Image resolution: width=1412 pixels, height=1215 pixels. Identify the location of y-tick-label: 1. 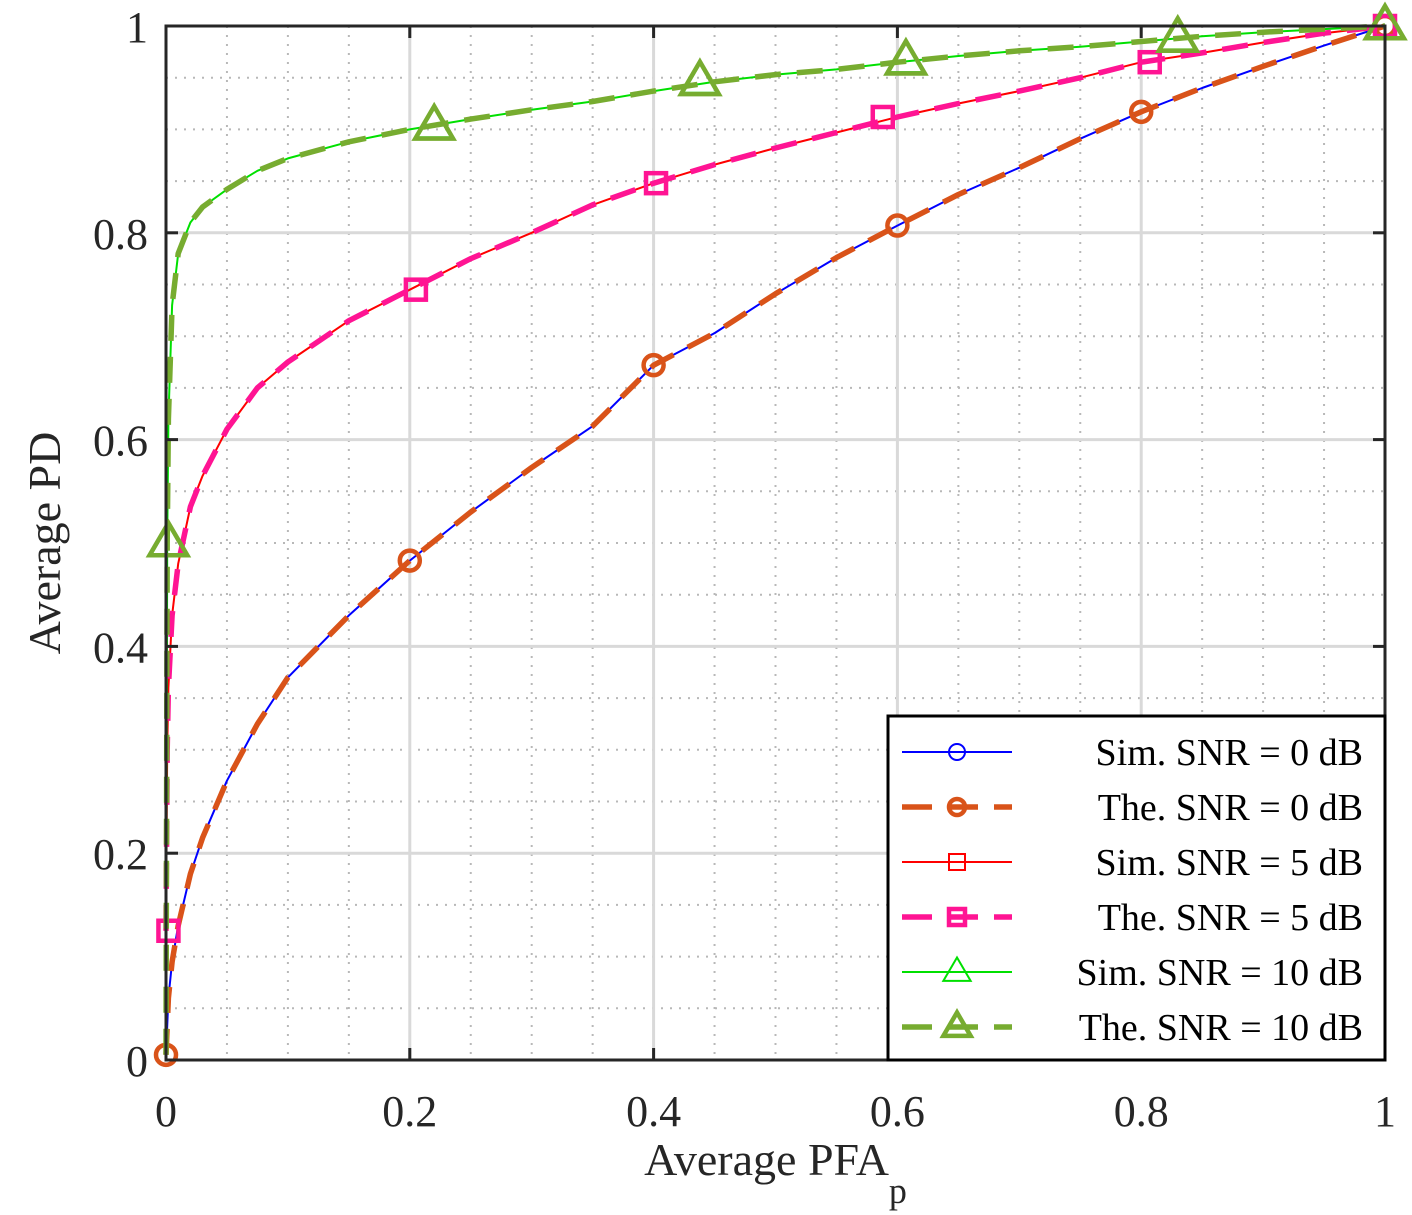
(137, 27).